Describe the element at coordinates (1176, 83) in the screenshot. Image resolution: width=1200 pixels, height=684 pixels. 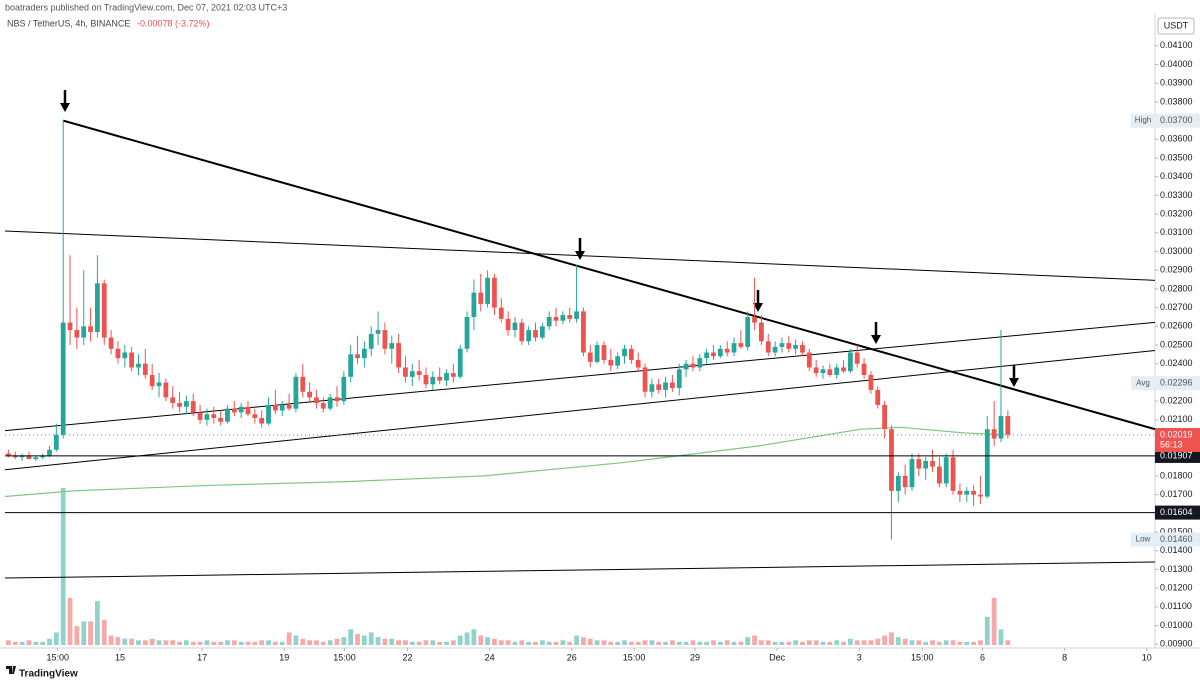
I see `y-tick-label: 0.03900` at that location.